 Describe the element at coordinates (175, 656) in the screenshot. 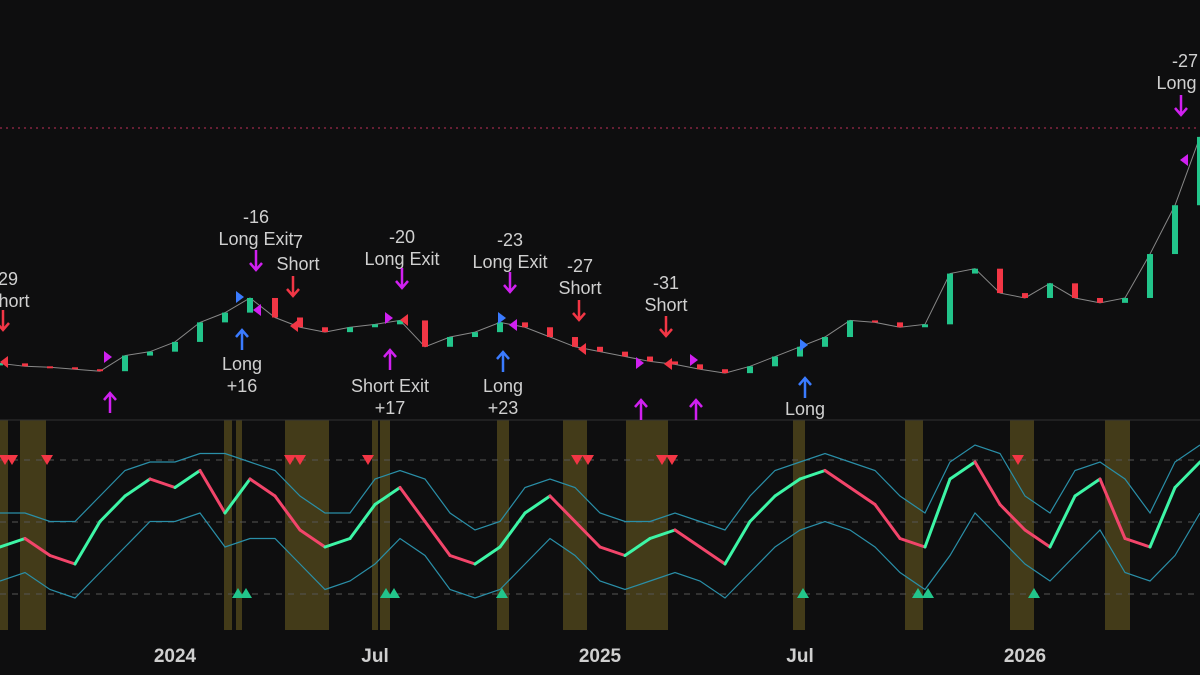

I see `x-tick-label: 2024` at that location.